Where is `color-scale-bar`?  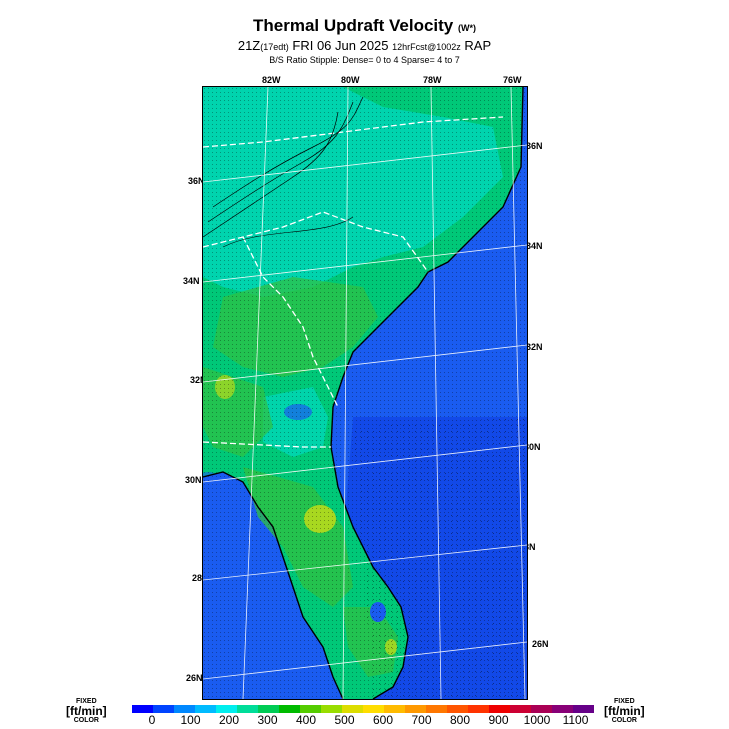 color-scale-bar is located at coordinates (363, 709).